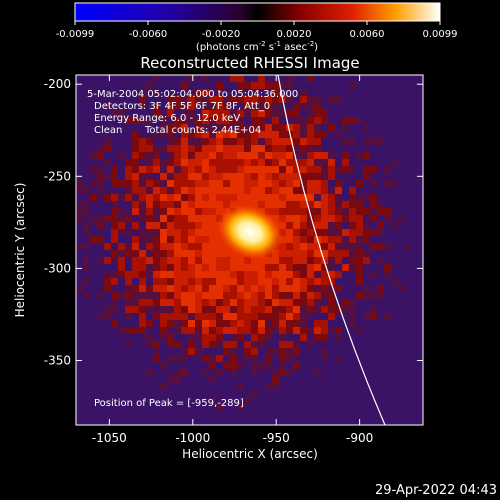 The height and width of the screenshot is (500, 500). I want to click on time-range-text: 5-Mar-2004 05:02:04.000 to 05:04:36.000, so click(192, 94).